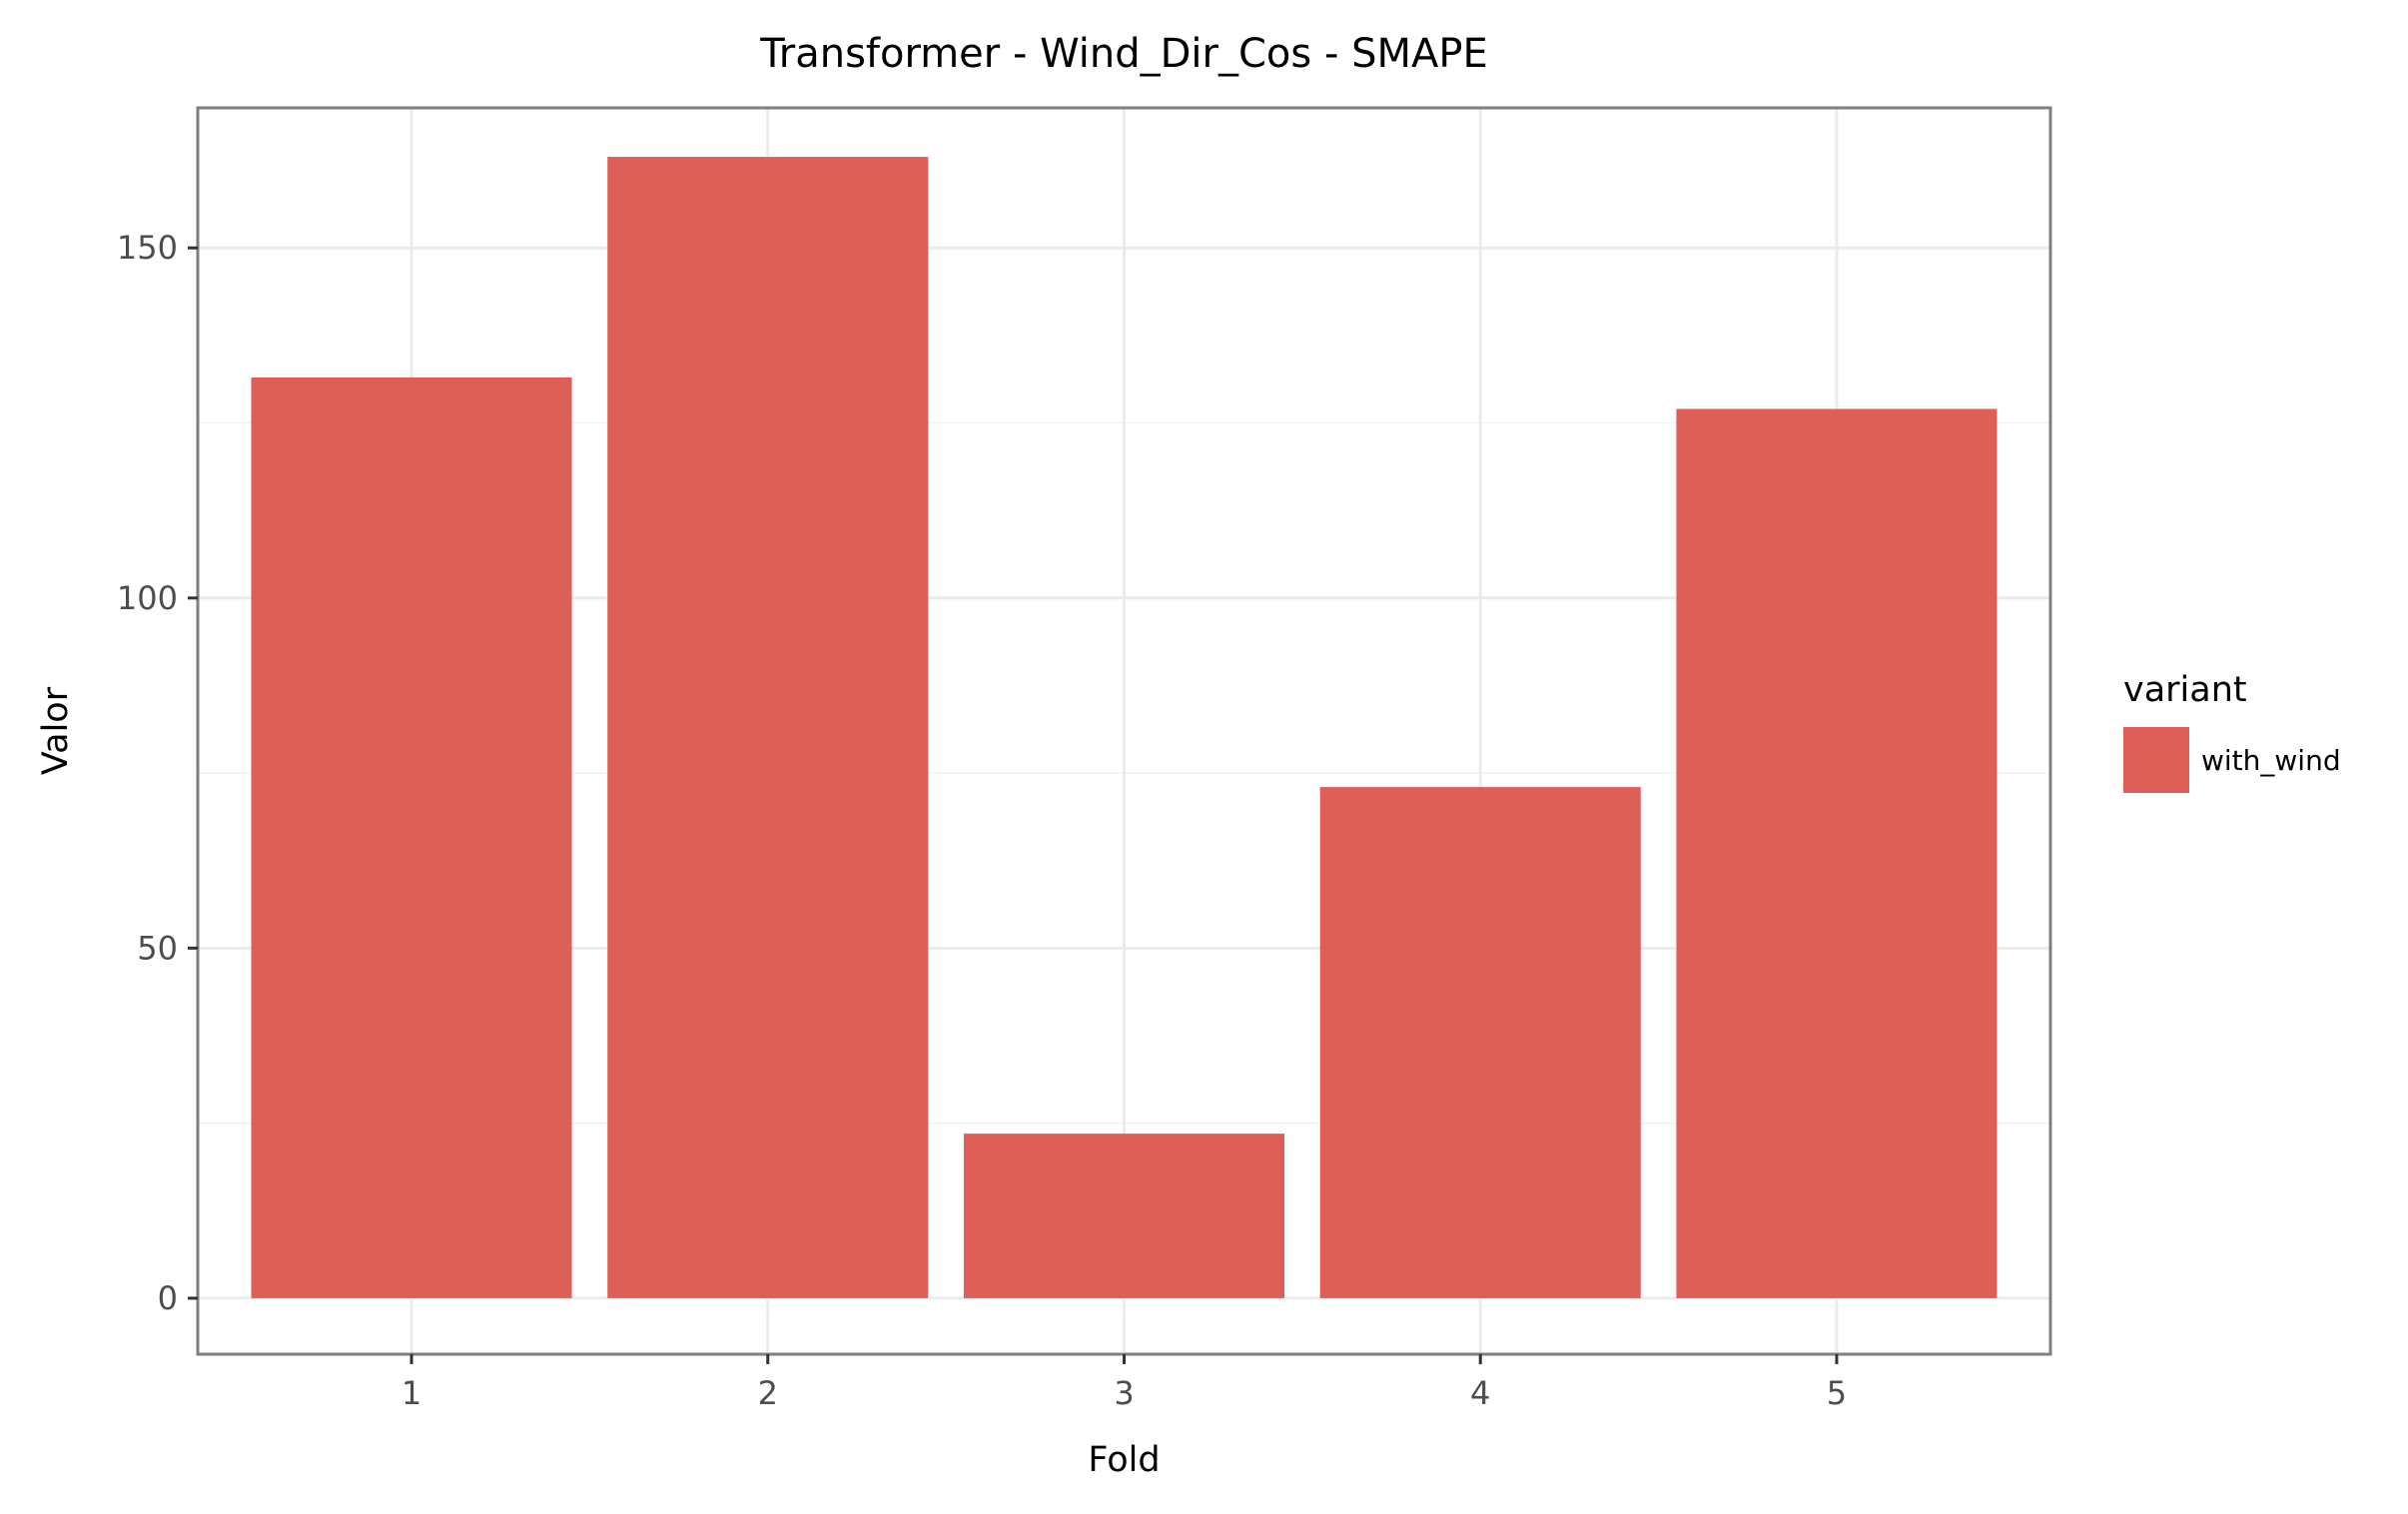 This screenshot has height=1514, width=2408. Describe the element at coordinates (2156, 760) in the screenshot. I see `legend-key-with-wind` at that location.